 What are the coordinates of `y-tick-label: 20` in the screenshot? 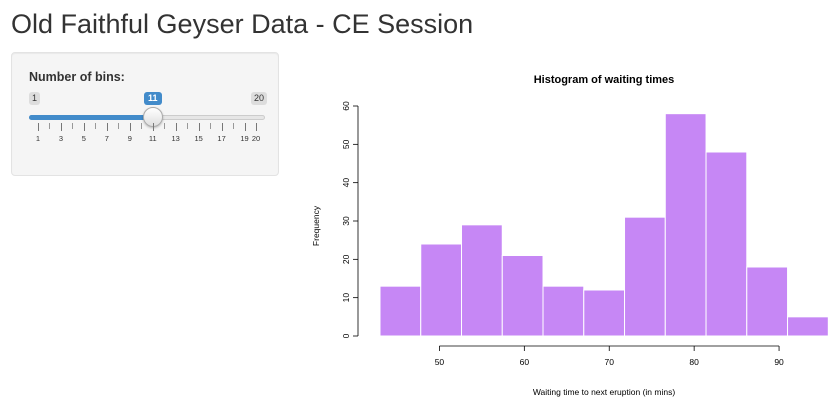 It's located at (346, 259).